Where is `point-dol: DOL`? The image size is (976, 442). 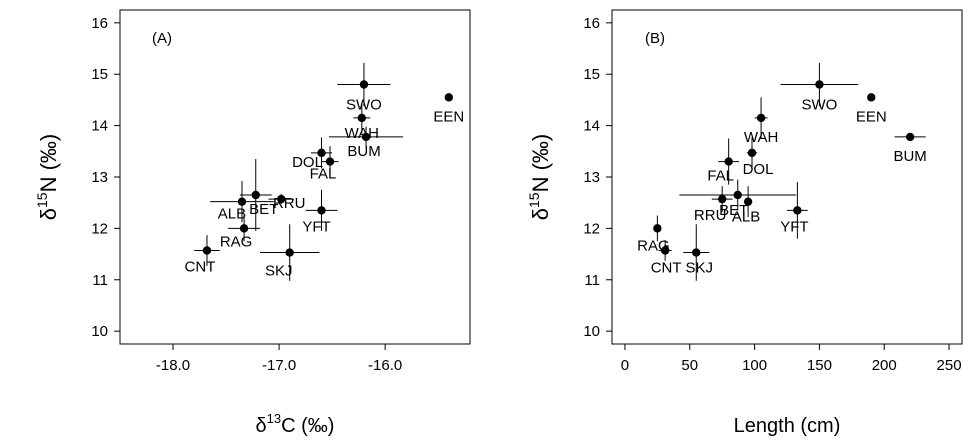
point-dol: DOL is located at coordinates (312, 154).